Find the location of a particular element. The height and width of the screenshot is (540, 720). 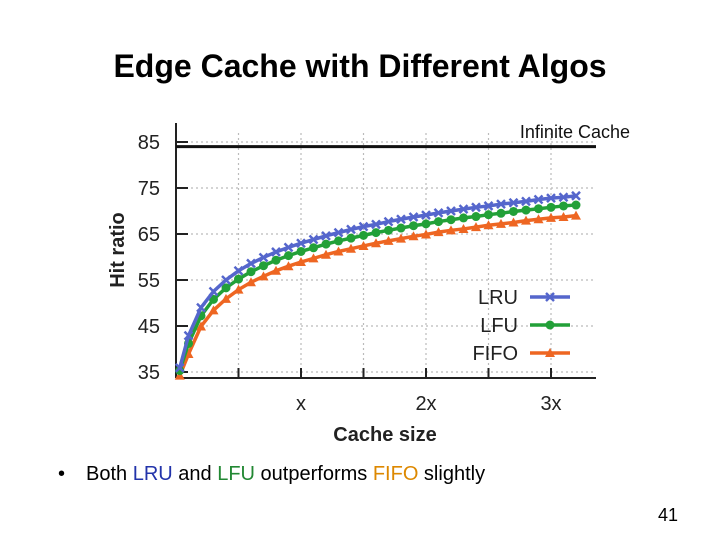

infinite-cache-annotation: Infinite Cache is located at coordinates (575, 132).